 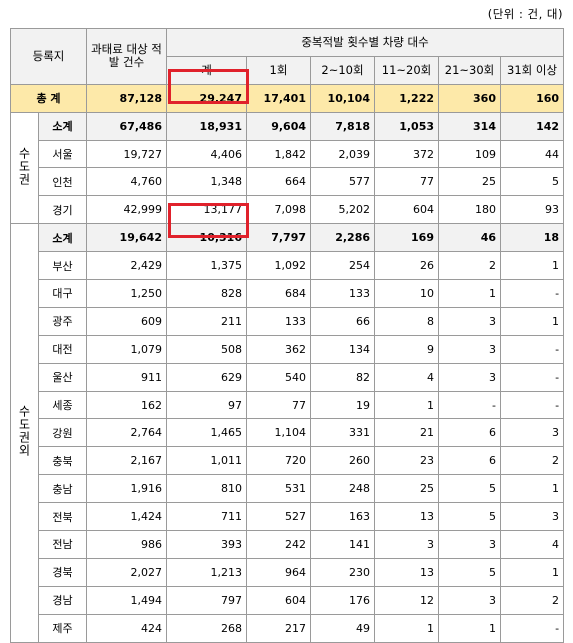 I want to click on region-group-name: 수도권, so click(x=24, y=166).